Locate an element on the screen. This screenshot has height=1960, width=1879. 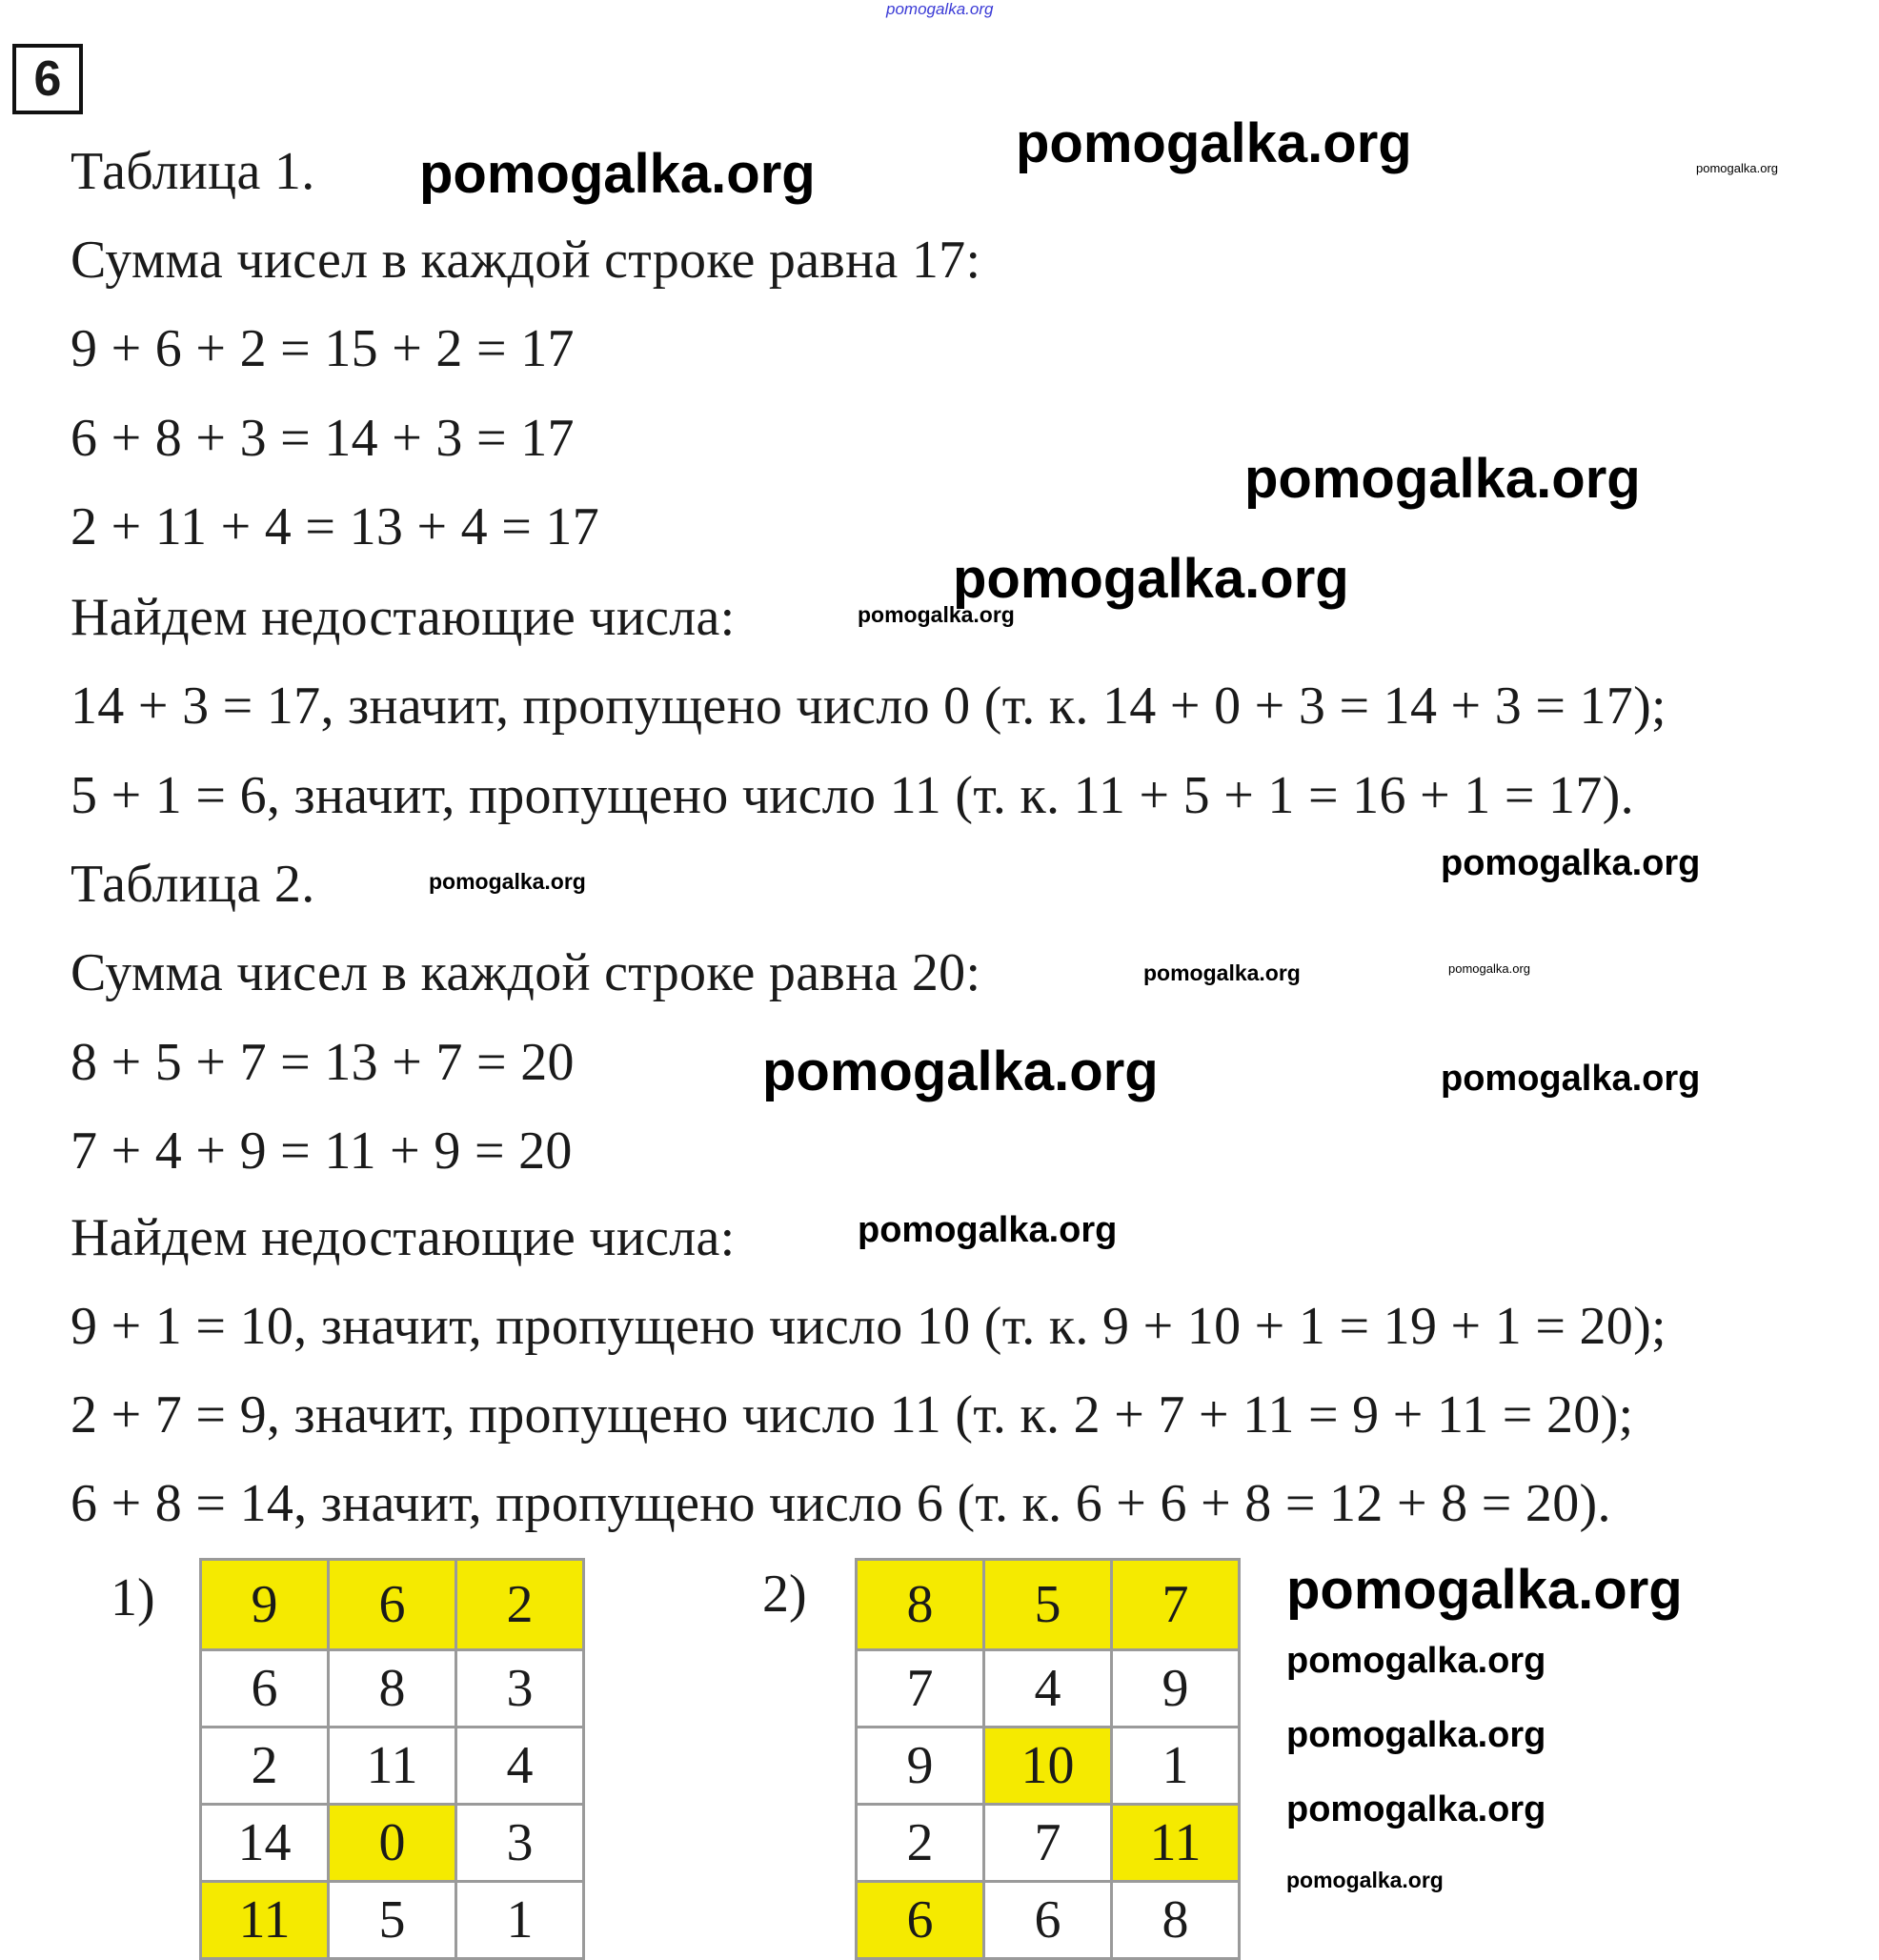
text-line: 9 + 6 + 2 = 15 + 2 = 17 is located at coordinates (323, 348).